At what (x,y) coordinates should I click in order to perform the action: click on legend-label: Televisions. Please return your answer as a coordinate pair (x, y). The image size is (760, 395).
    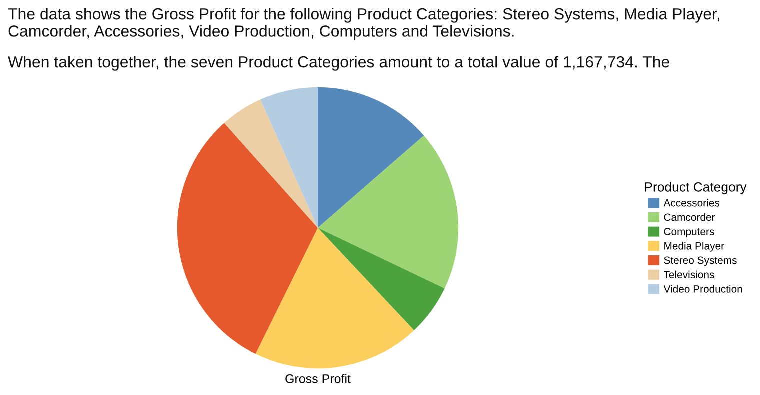
    Looking at the image, I should click on (689, 274).